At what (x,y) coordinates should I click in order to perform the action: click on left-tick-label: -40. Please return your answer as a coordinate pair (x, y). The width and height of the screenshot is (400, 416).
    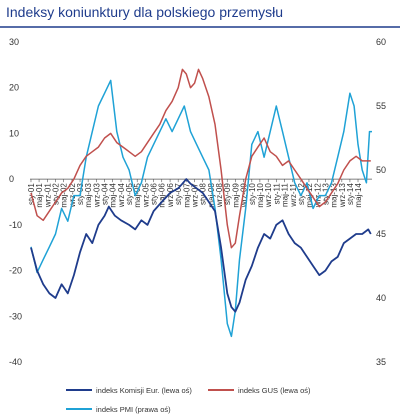
    Looking at the image, I should click on (15, 362).